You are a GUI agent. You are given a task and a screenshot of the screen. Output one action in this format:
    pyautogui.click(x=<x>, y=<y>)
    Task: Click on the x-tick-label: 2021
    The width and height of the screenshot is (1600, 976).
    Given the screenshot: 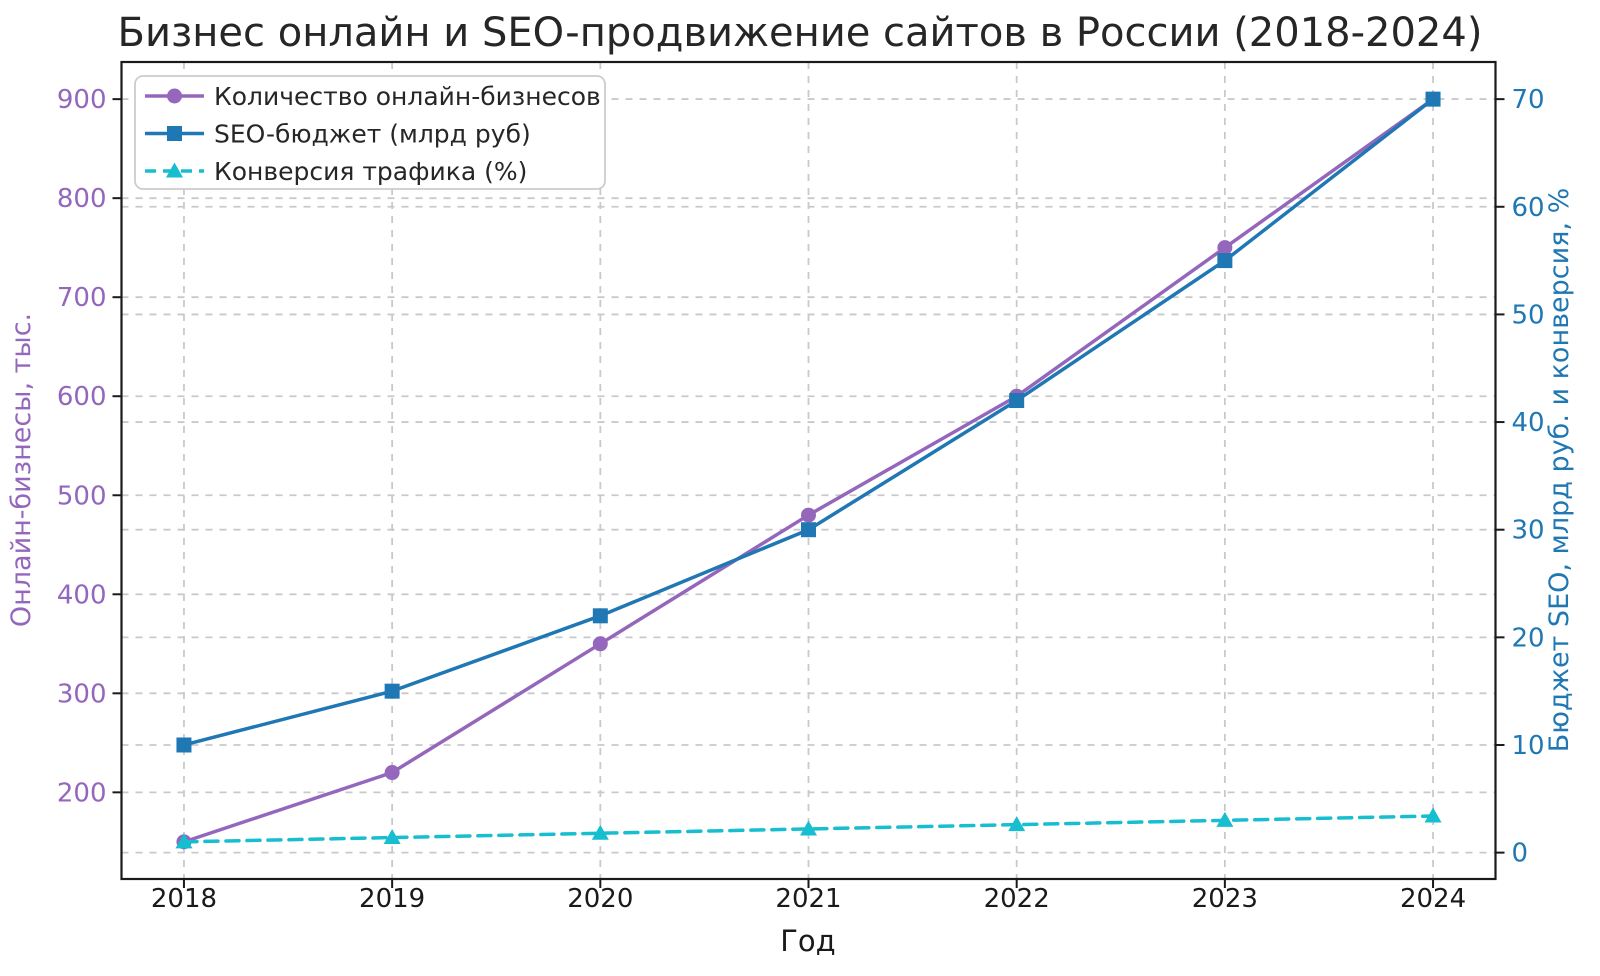 What is the action you would take?
    pyautogui.click(x=808, y=899)
    